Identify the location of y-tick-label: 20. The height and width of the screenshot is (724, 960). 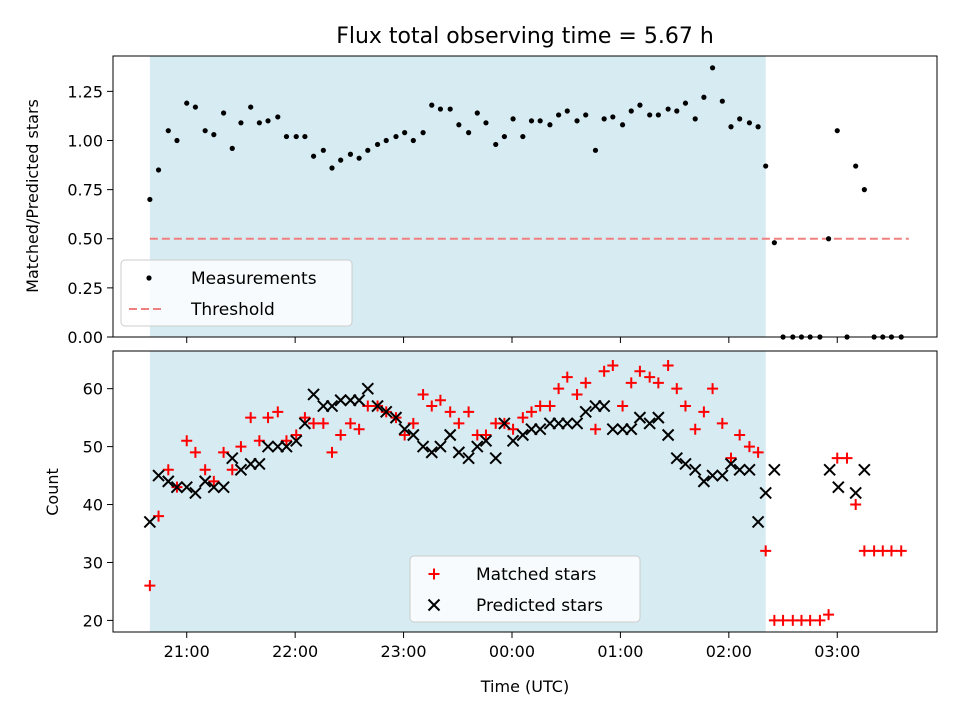
(93, 620).